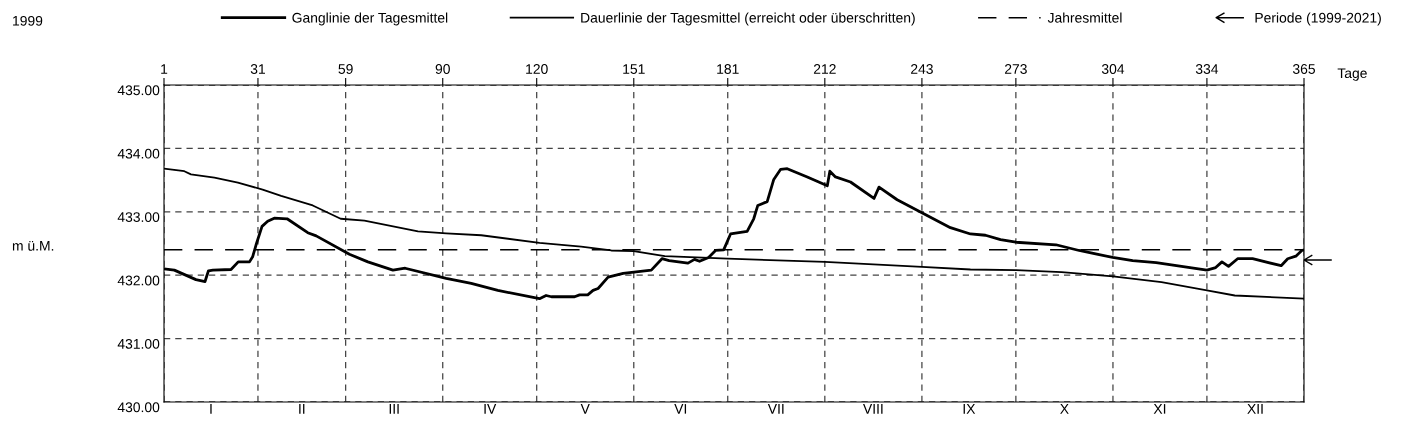  I want to click on y-tick-label: 430.00, so click(138, 407).